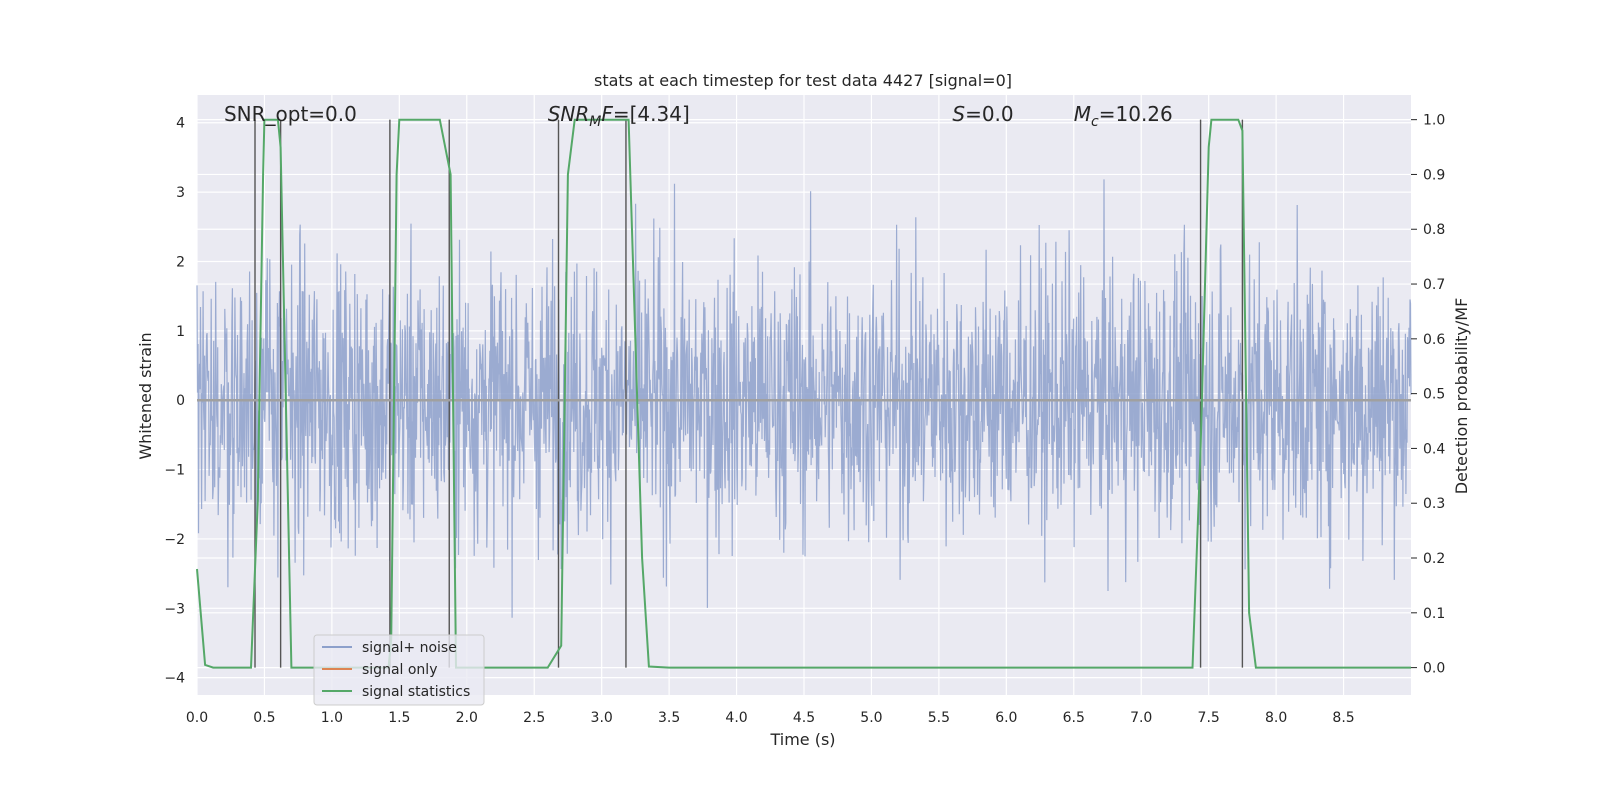  What do you see at coordinates (174, 609) in the screenshot?
I see `y-tick-label-1: −3` at bounding box center [174, 609].